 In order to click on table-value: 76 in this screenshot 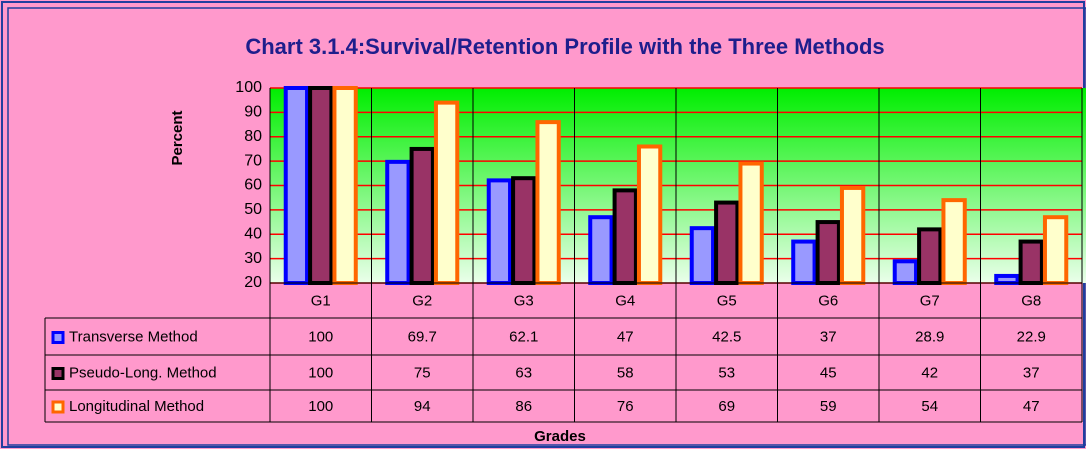, I will do `click(625, 406)`.